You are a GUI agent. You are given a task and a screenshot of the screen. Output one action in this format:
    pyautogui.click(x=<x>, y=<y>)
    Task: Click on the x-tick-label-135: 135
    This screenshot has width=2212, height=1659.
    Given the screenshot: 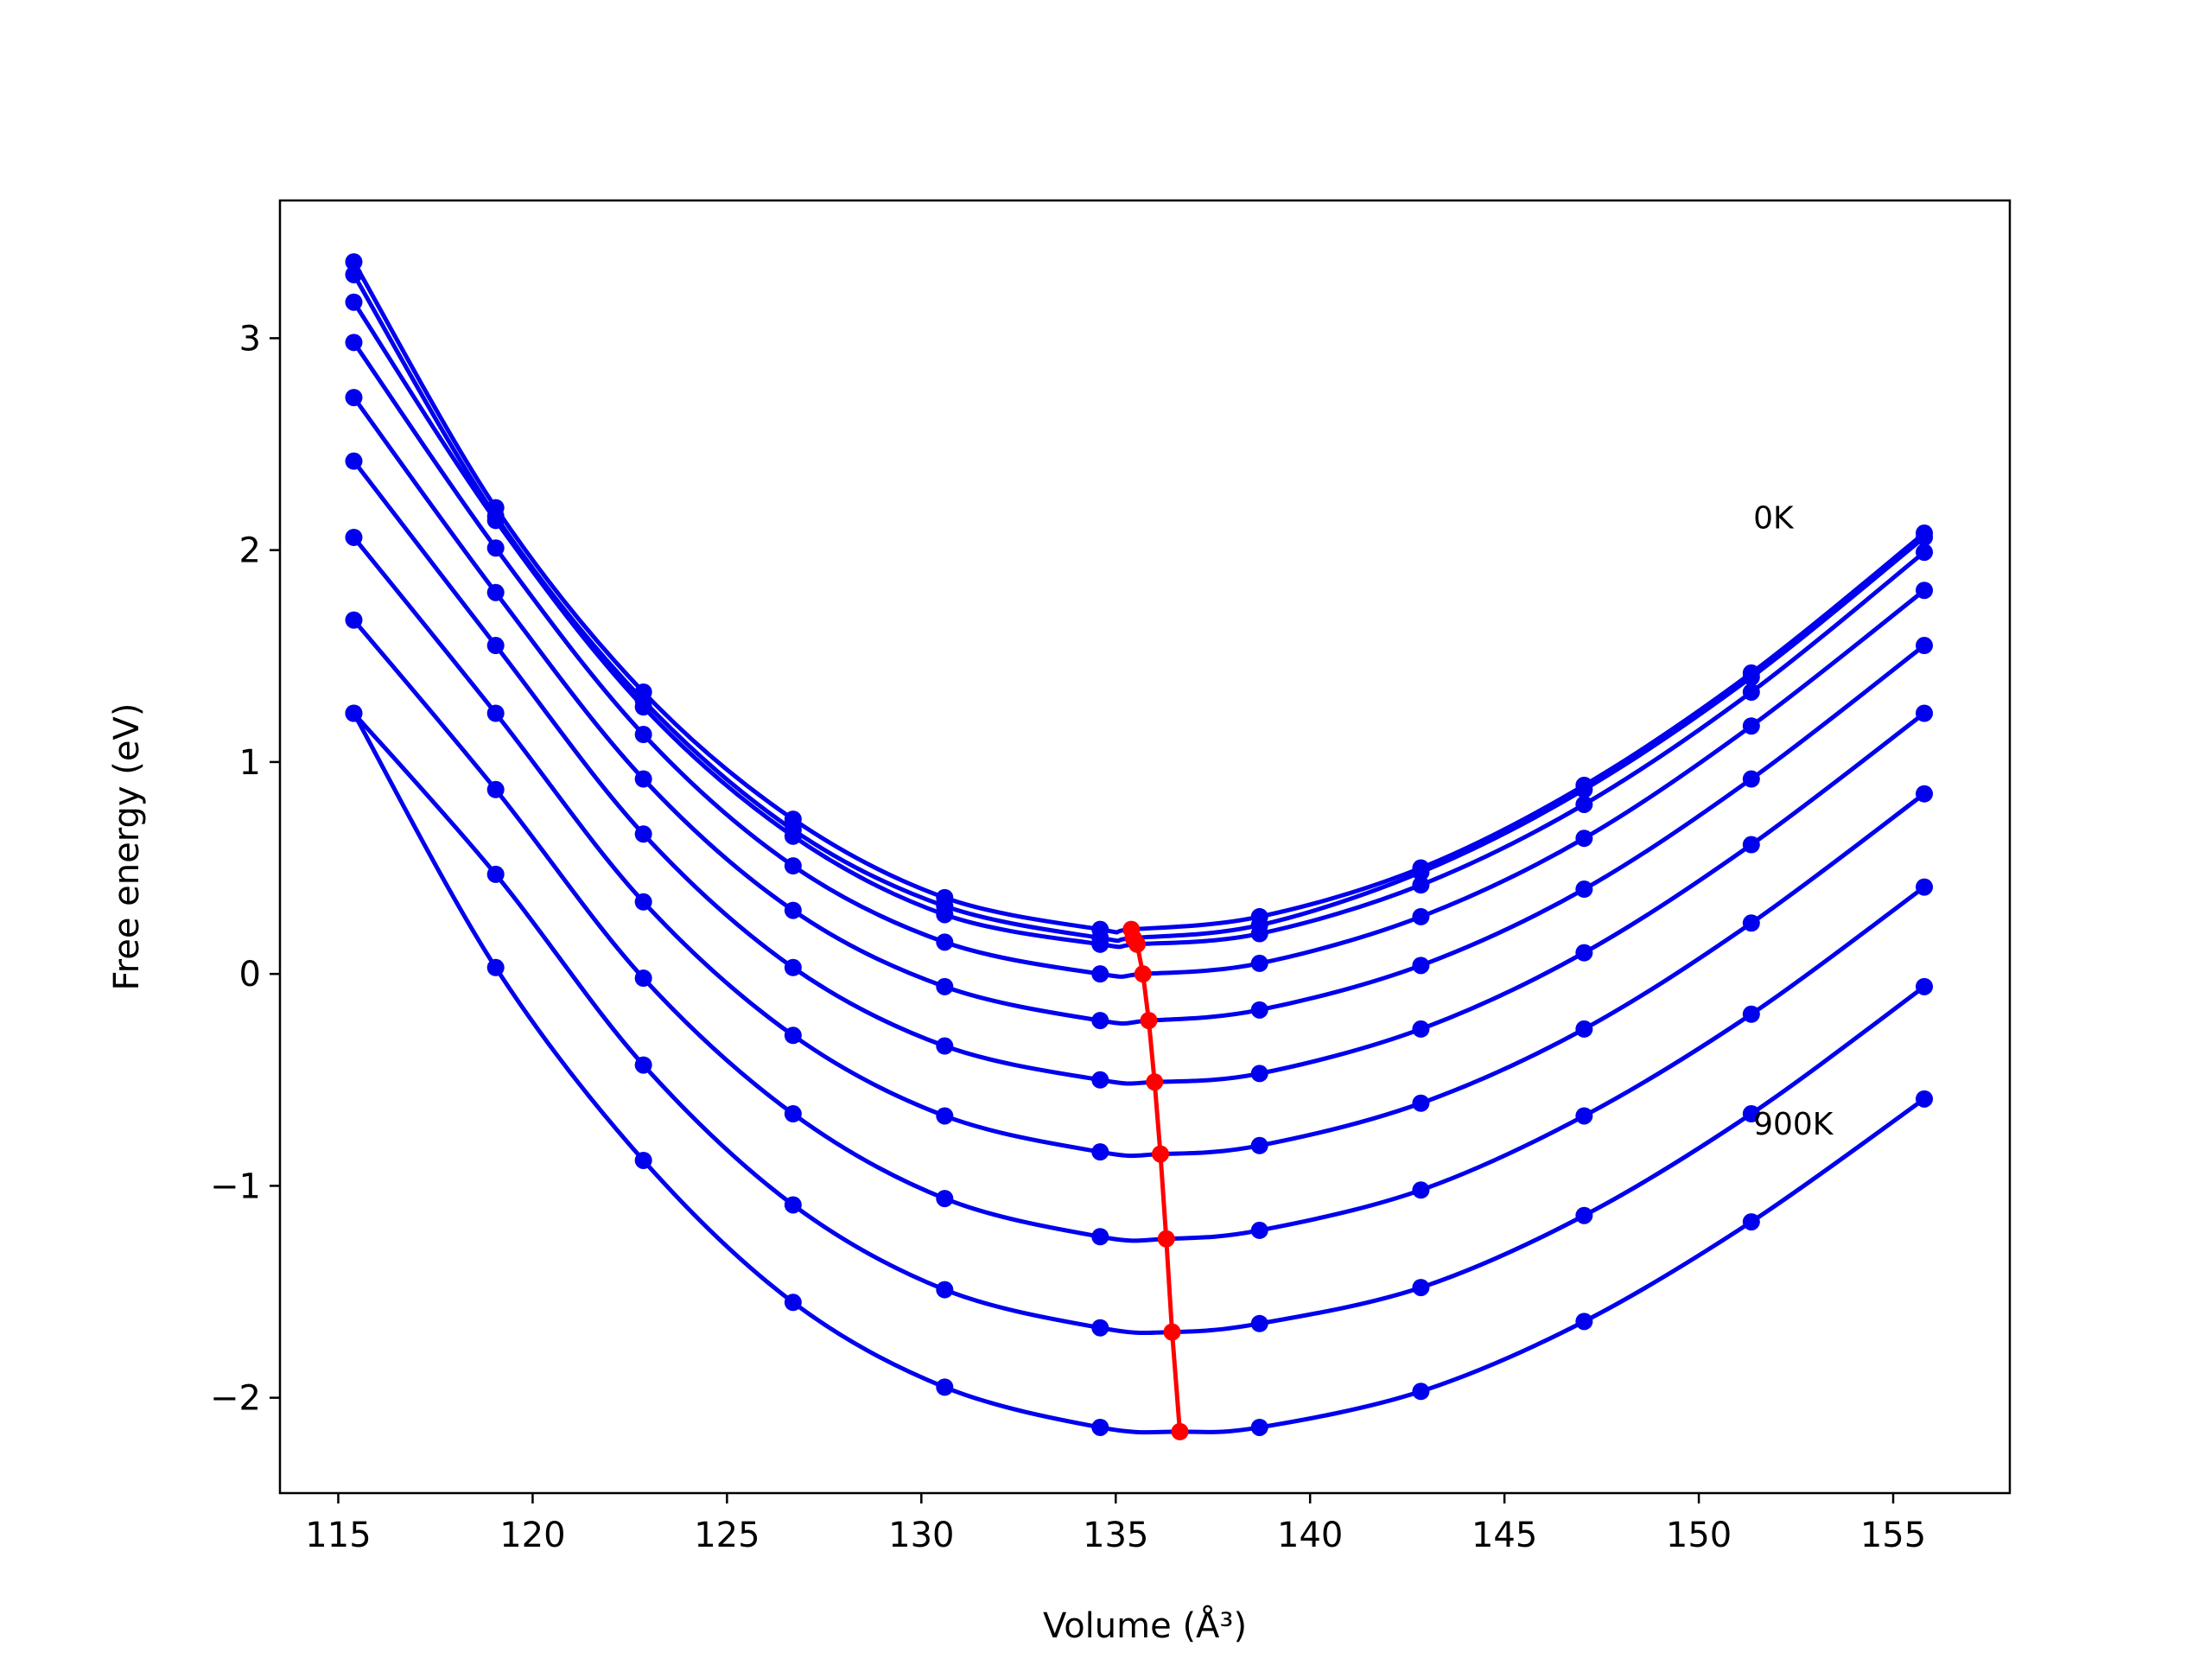 What is the action you would take?
    pyautogui.click(x=1115, y=1535)
    